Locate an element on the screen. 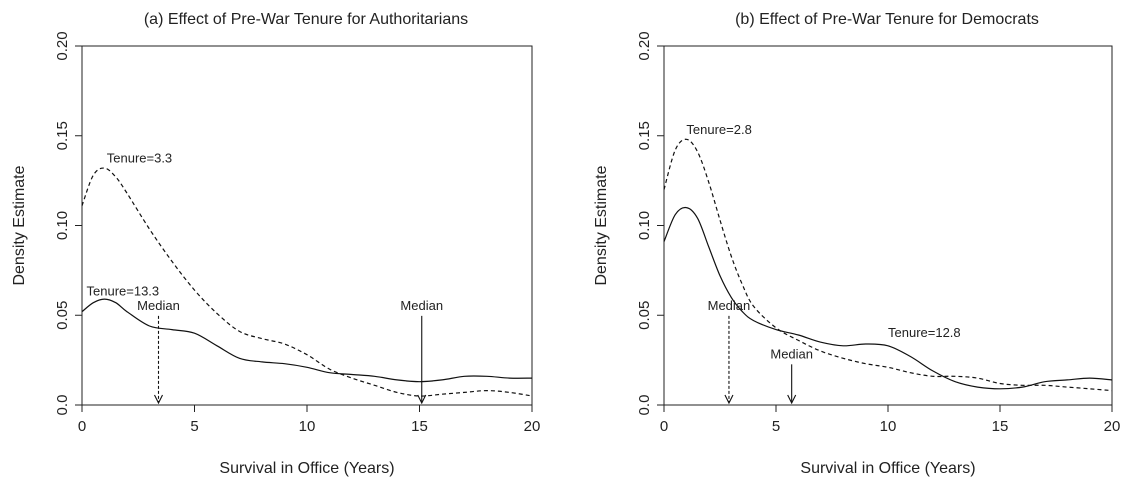 This screenshot has height=478, width=1124. series-annotation: Tenure=3.3 is located at coordinates (139, 158).